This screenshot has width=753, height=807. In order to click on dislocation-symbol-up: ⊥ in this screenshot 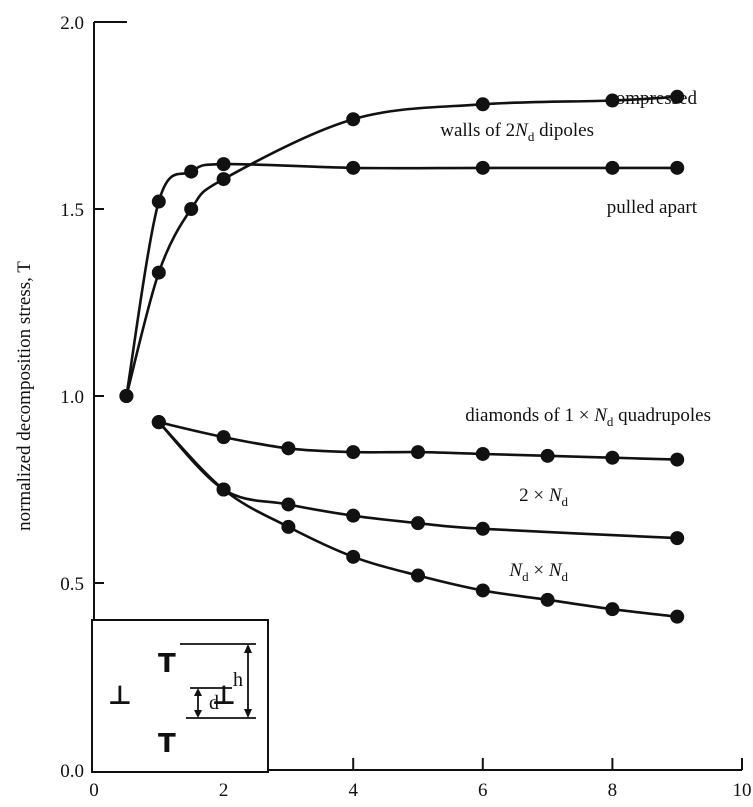, I will do `click(120, 696)`.